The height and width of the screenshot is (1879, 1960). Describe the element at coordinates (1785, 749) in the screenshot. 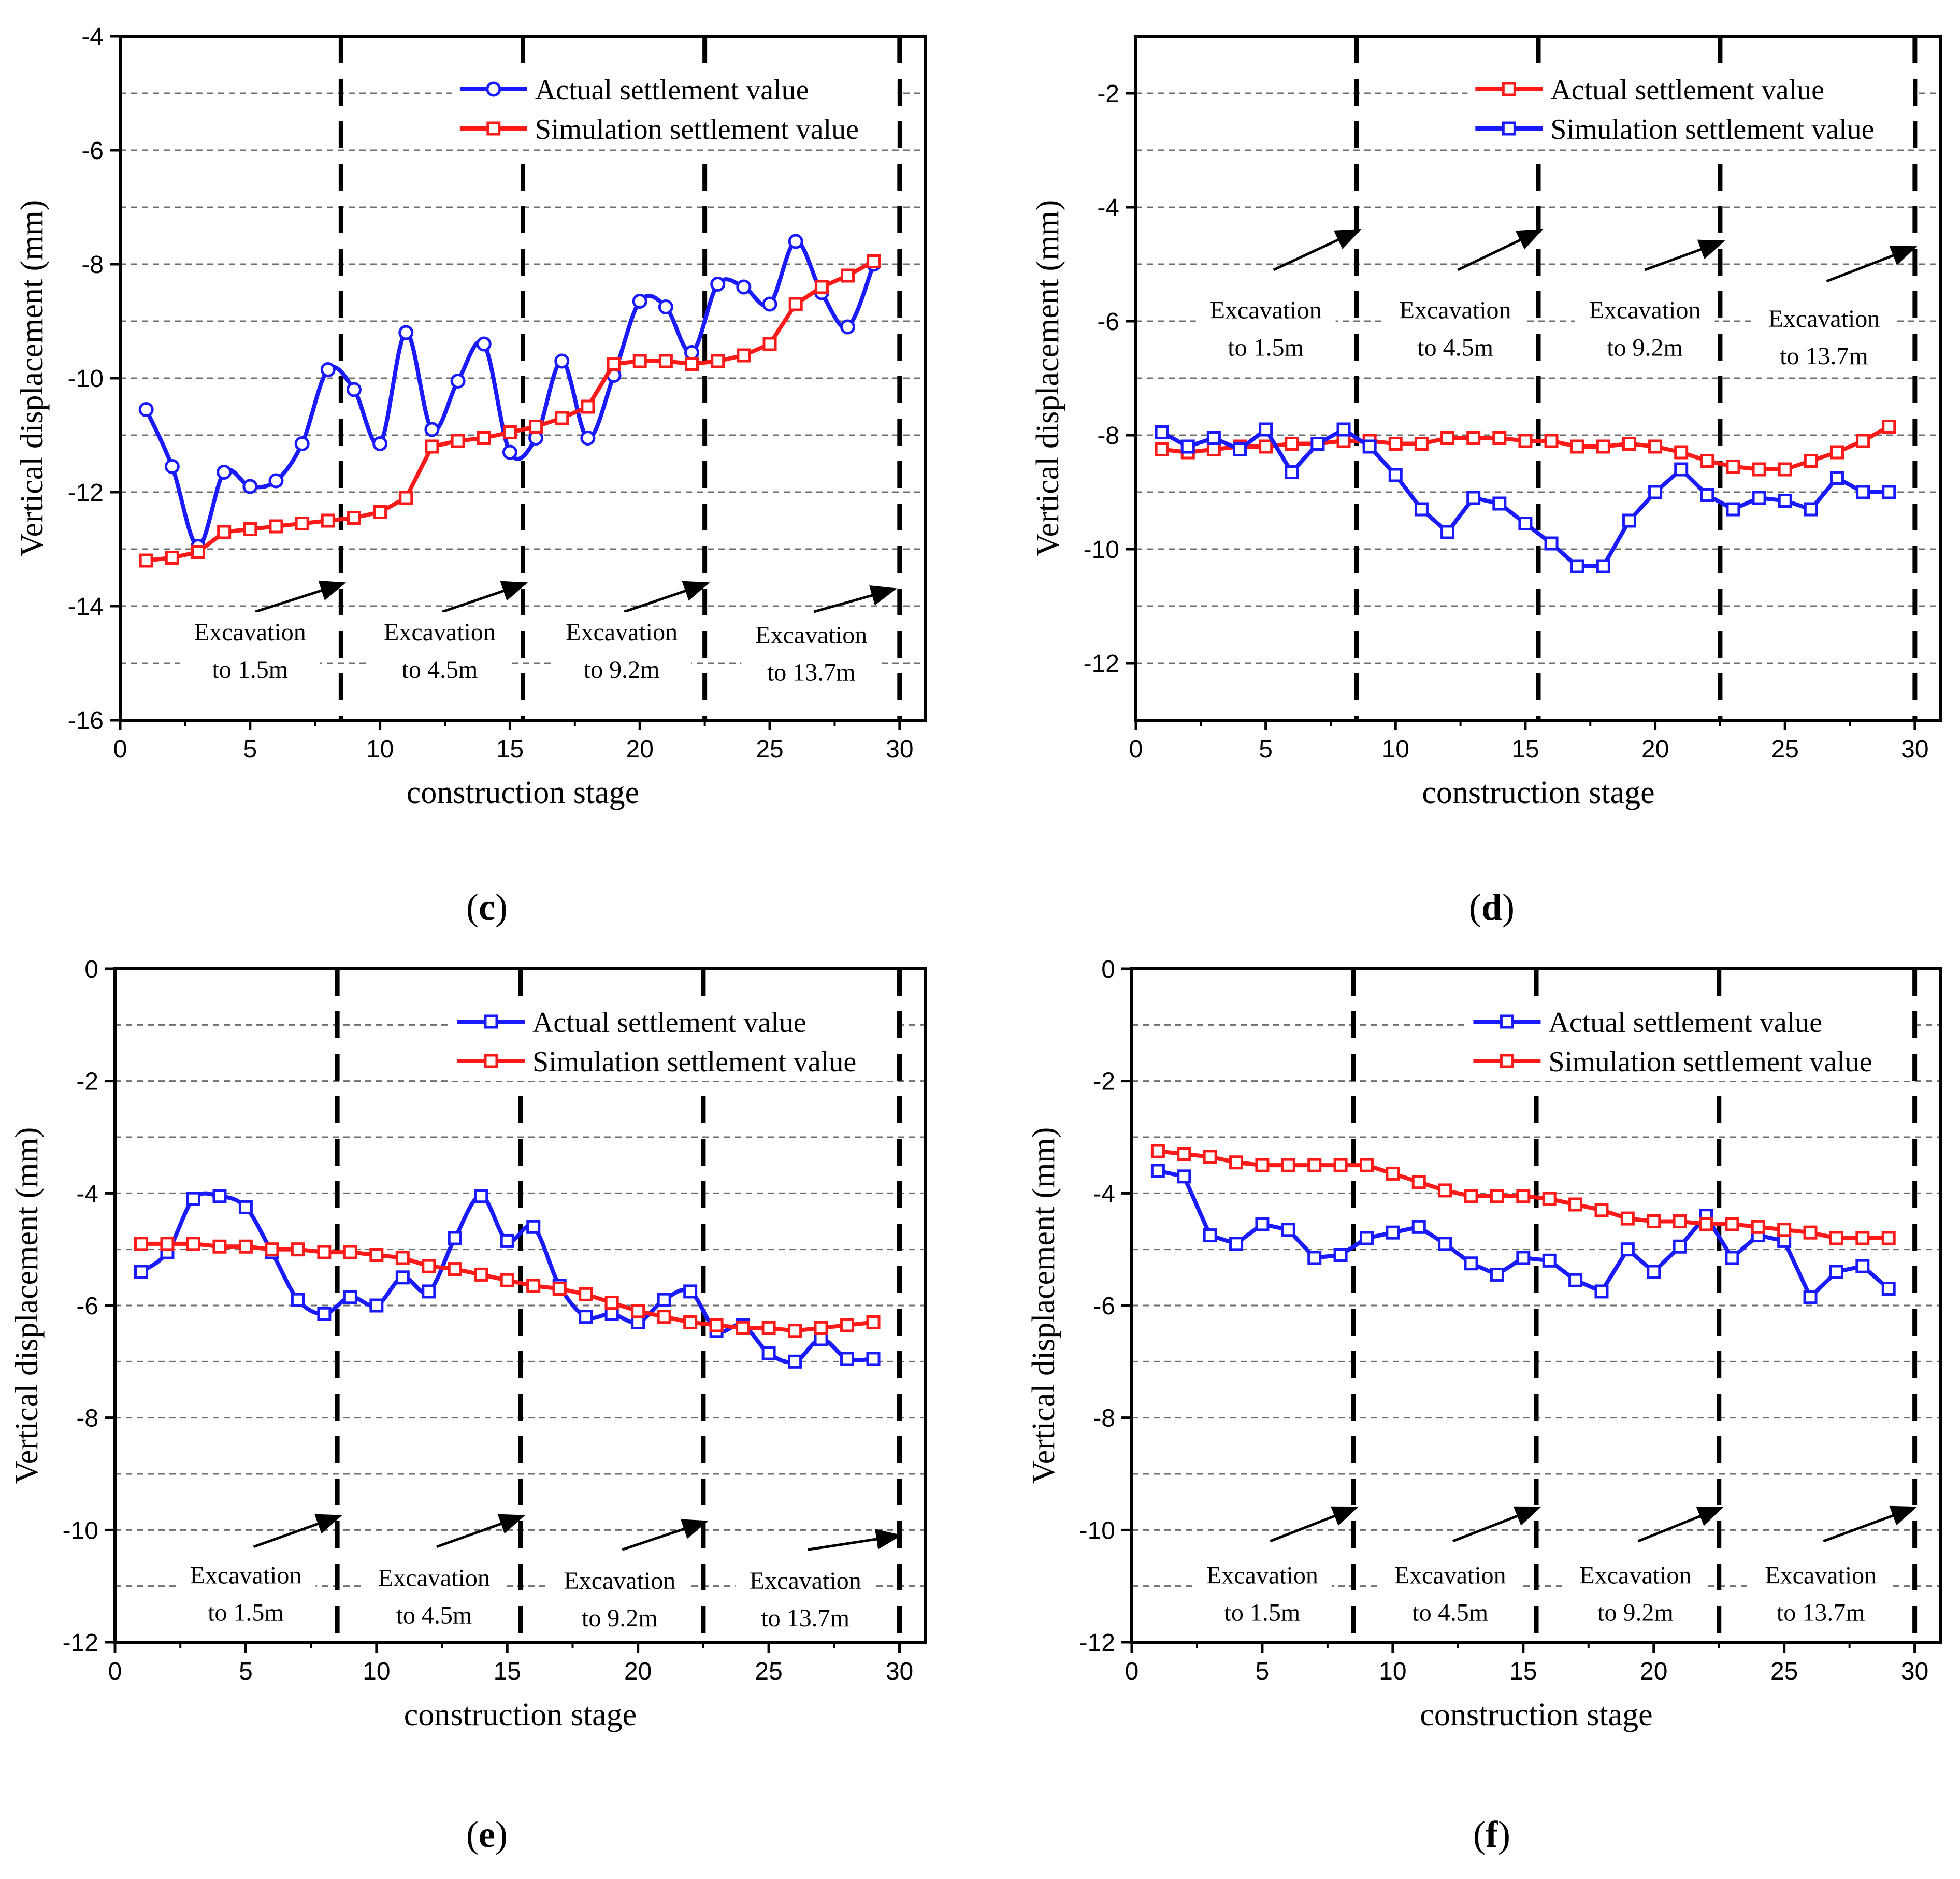

I see `x-tick-label: 25` at that location.